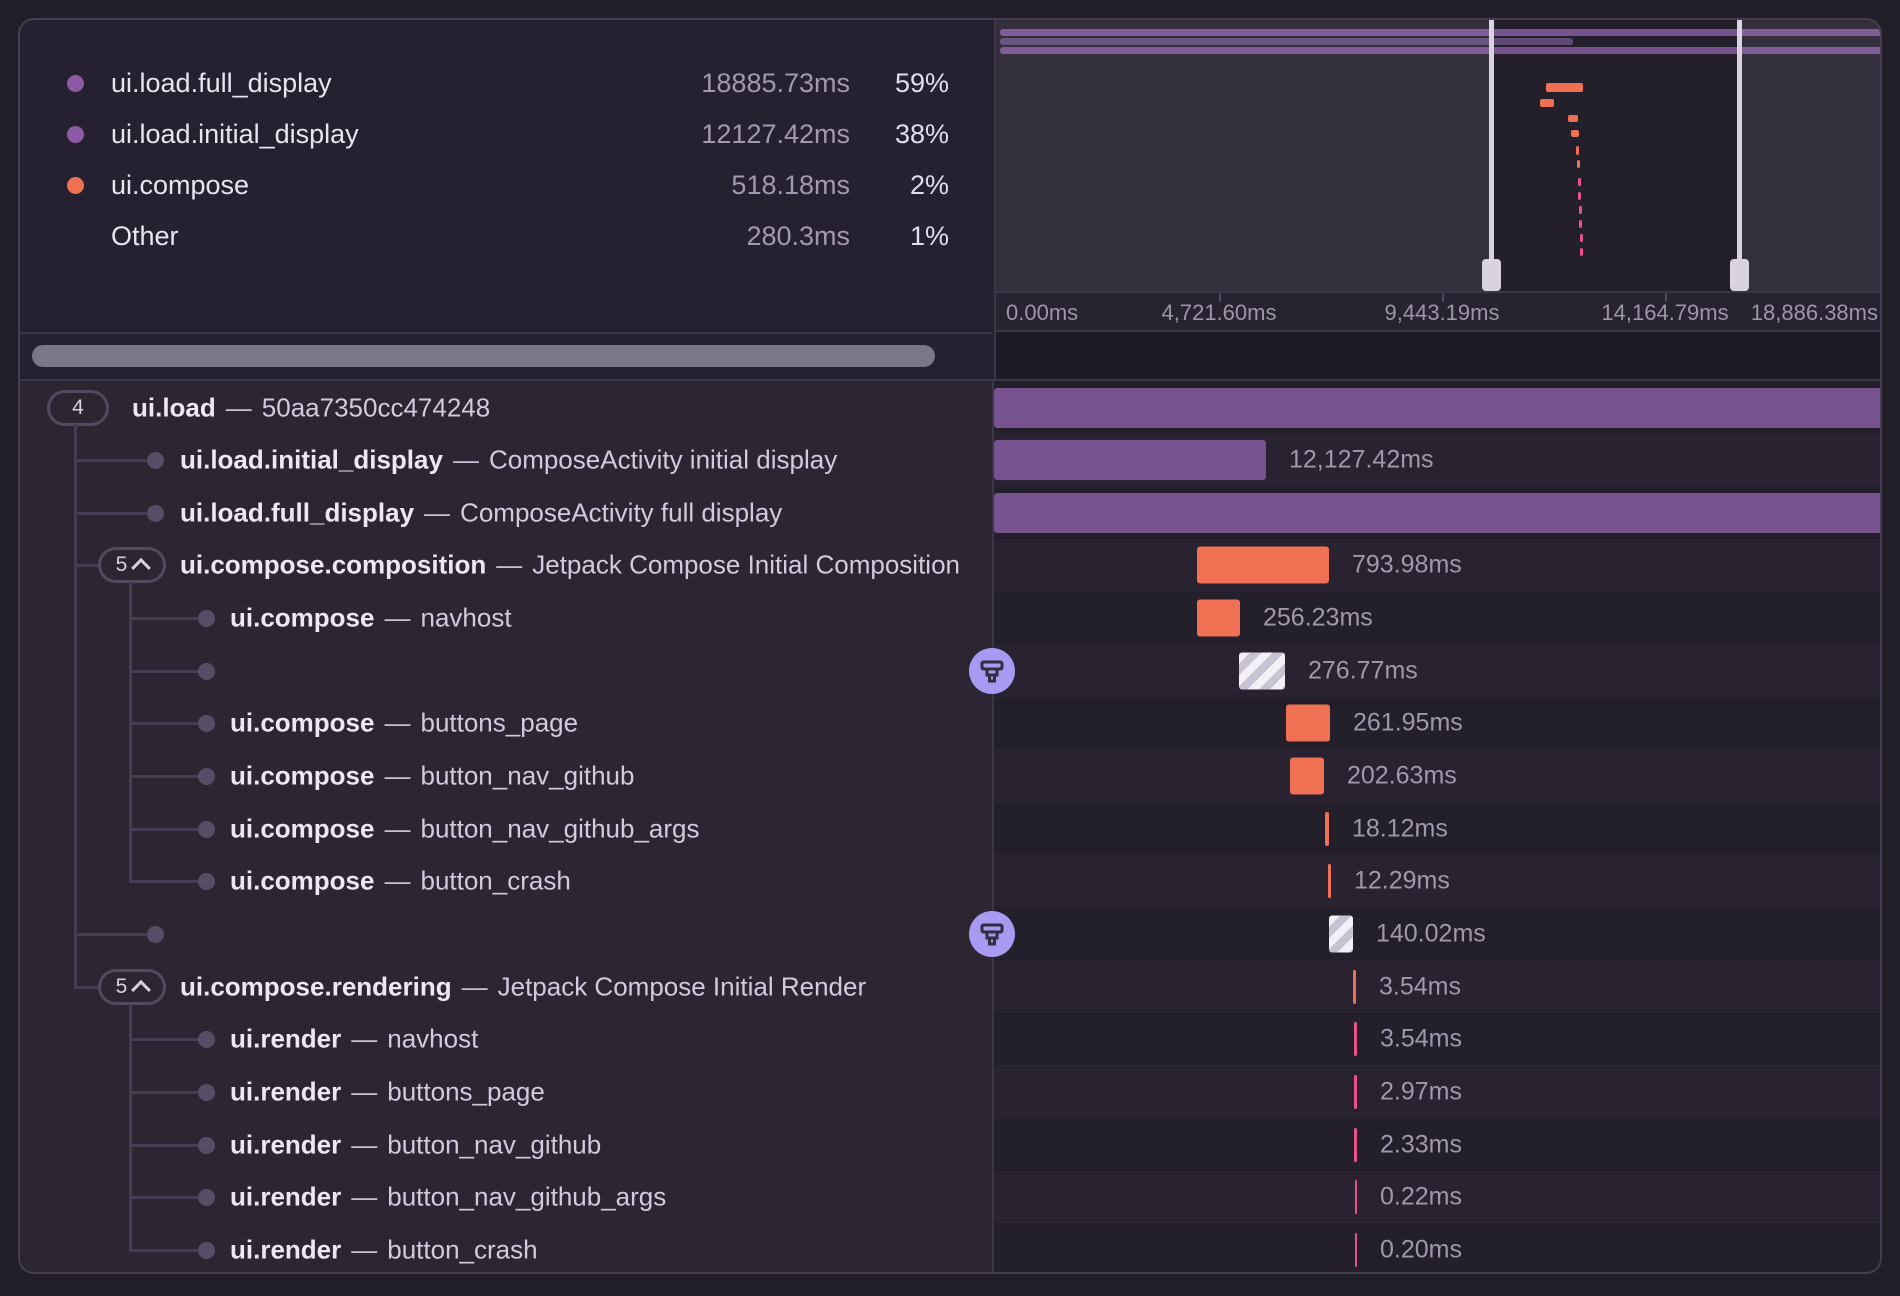 The width and height of the screenshot is (1900, 1296). I want to click on axis-gap, so click(1437, 355).